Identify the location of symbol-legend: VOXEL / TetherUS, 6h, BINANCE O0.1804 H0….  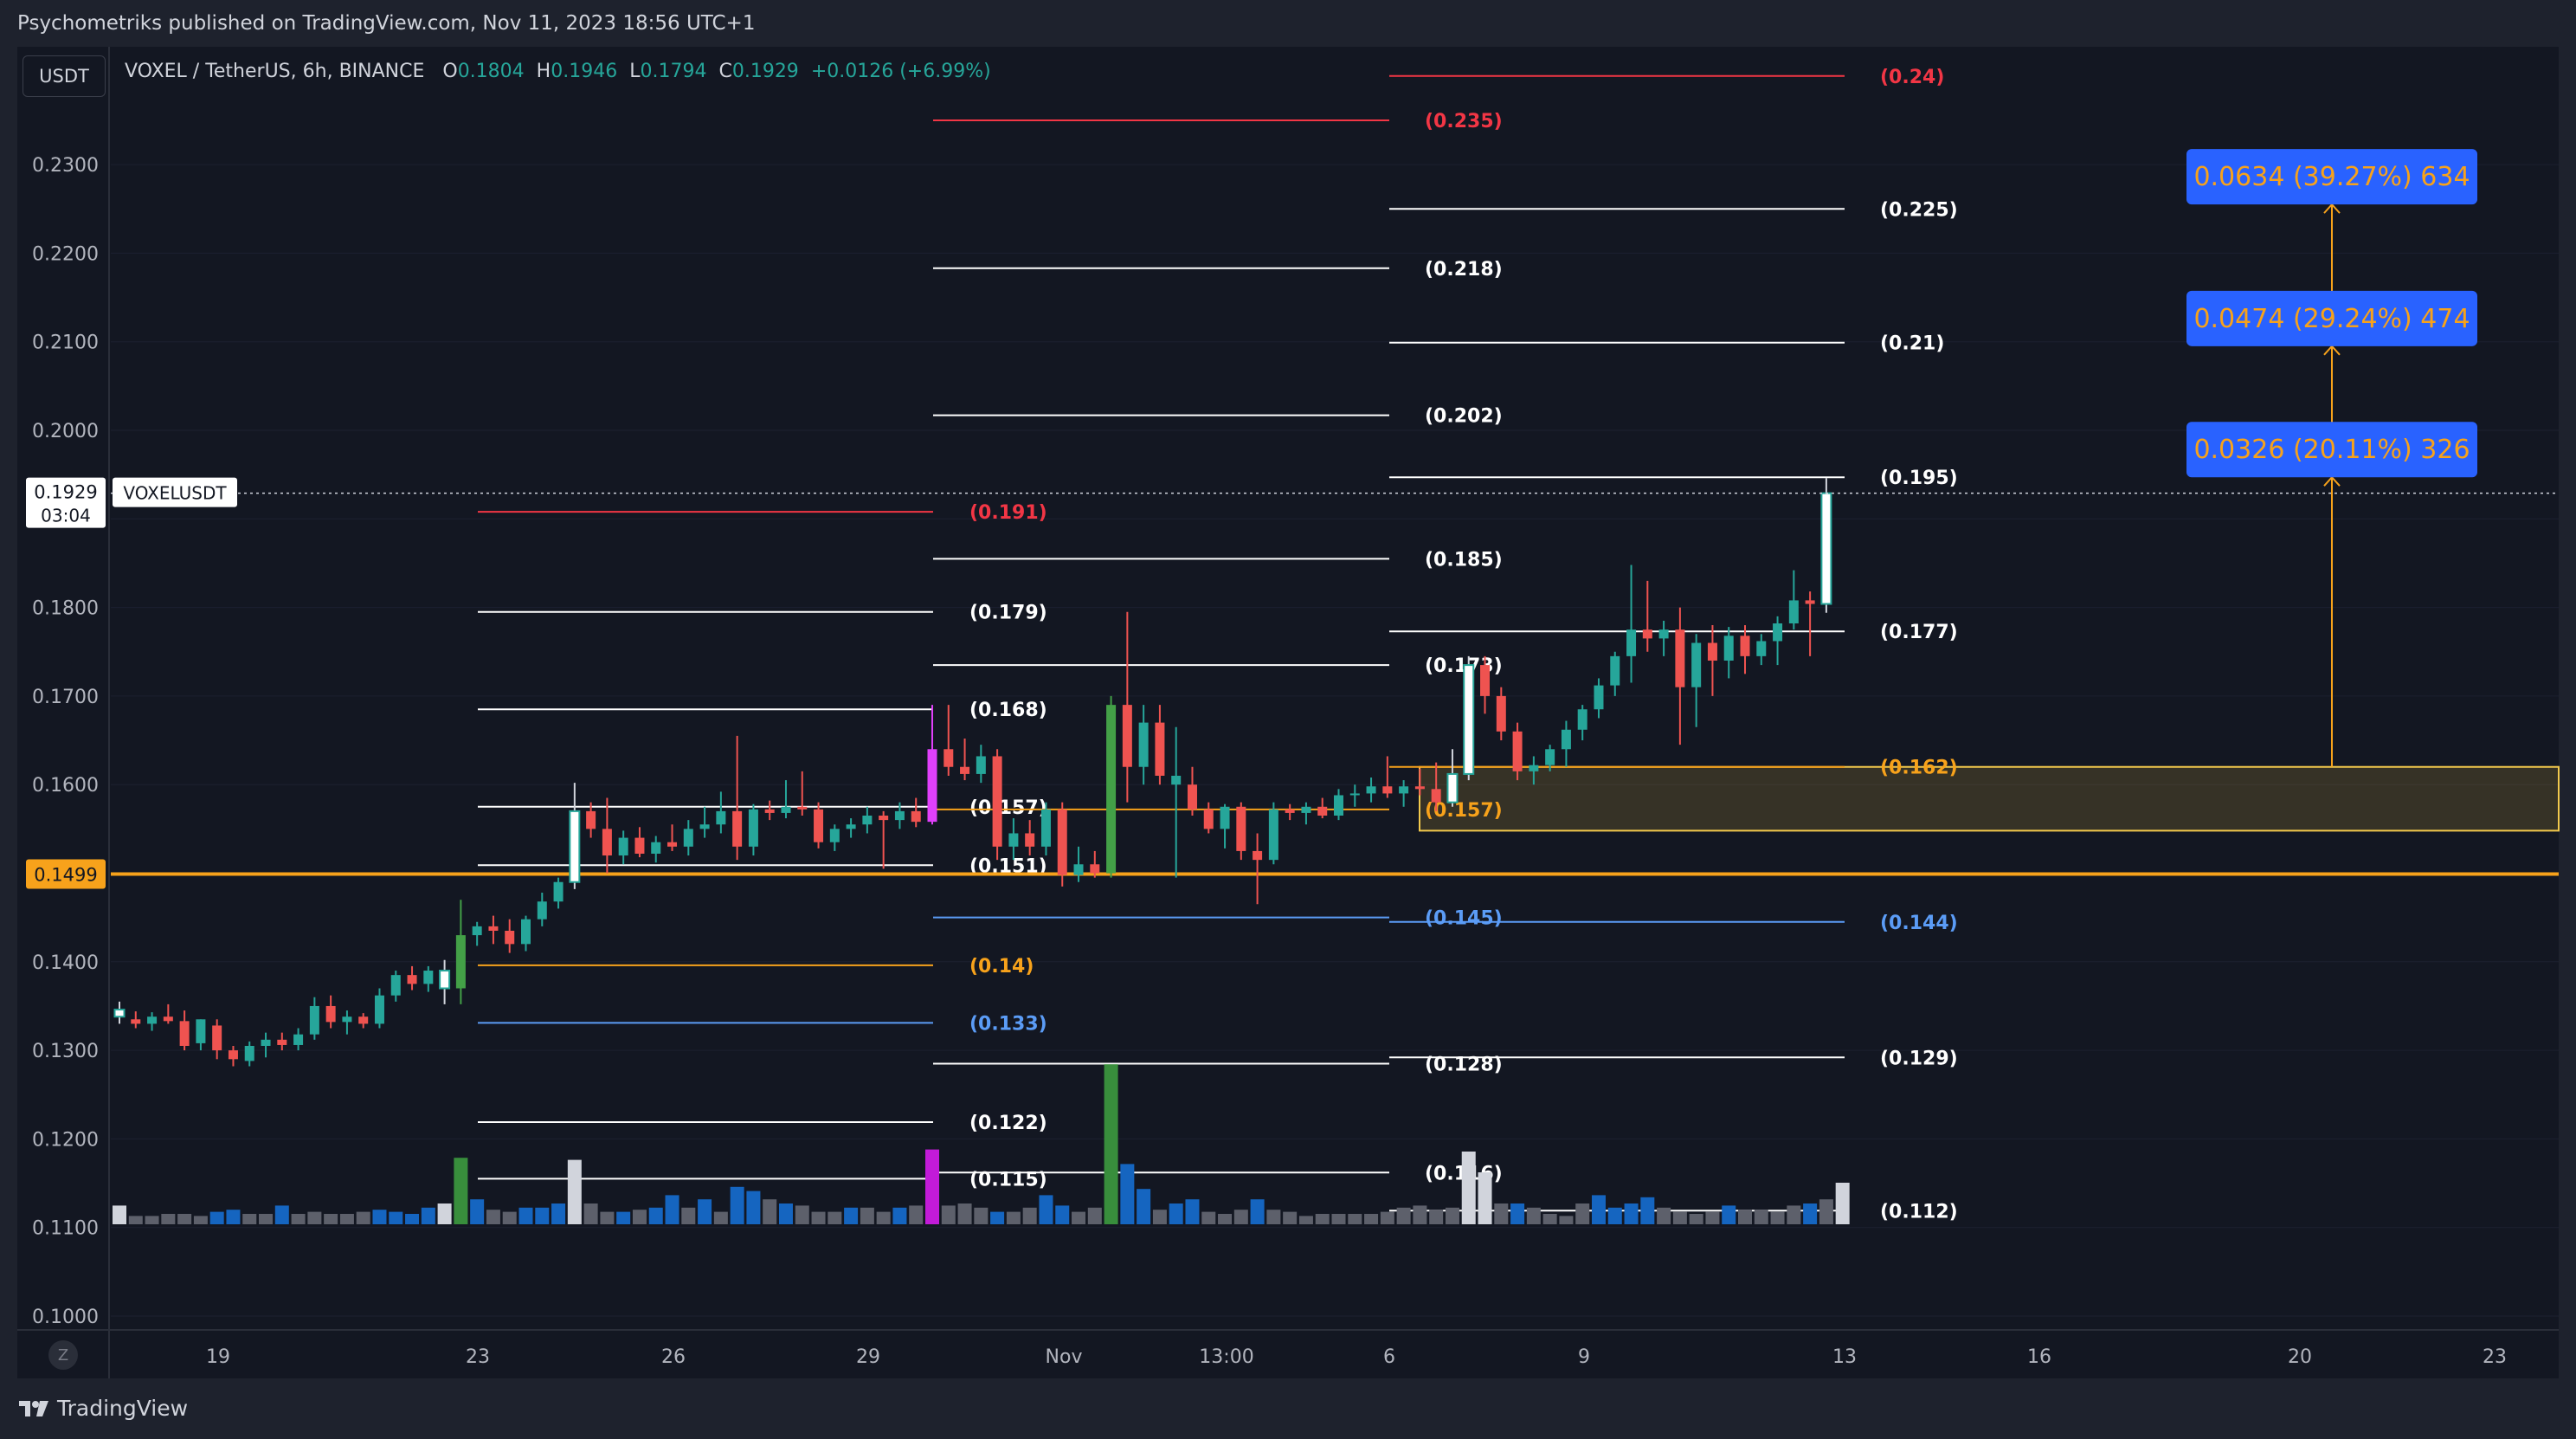
(558, 71).